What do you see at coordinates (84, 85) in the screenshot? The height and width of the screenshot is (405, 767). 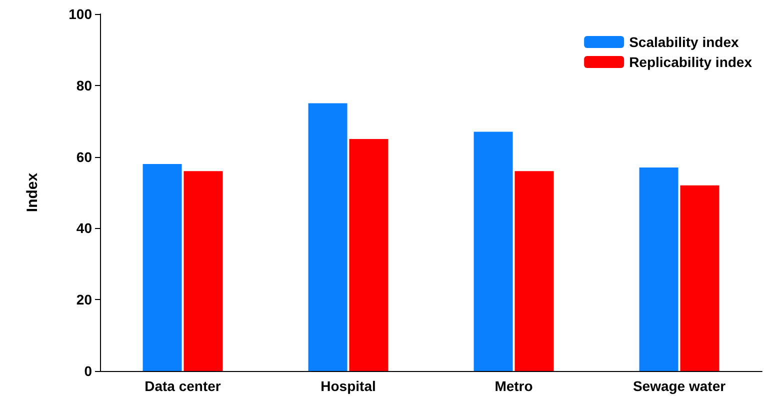 I see `y-tick-label: 80` at bounding box center [84, 85].